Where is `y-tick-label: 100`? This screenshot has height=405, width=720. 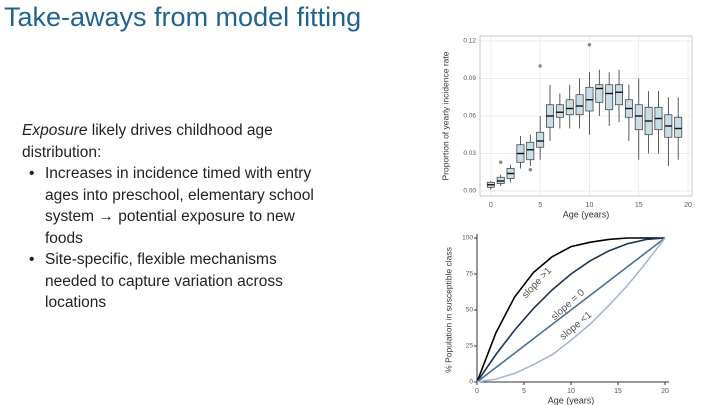
y-tick-label: 100 is located at coordinates (467, 238).